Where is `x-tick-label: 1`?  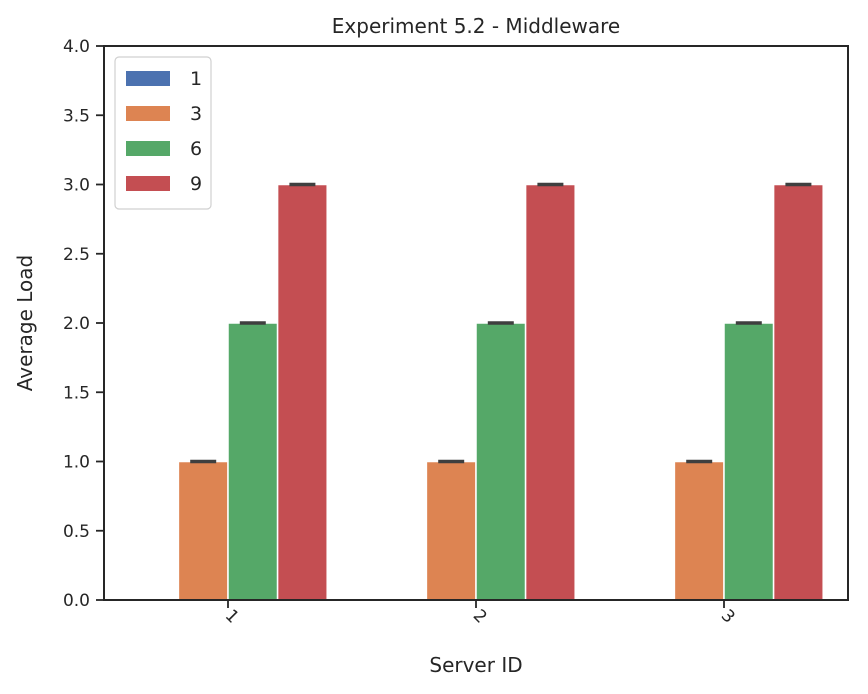 x-tick-label: 1 is located at coordinates (232, 617).